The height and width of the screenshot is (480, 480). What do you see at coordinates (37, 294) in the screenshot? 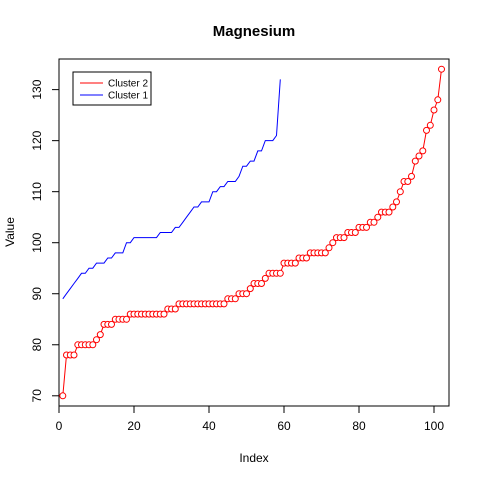
I see `y-tick-label: 90` at bounding box center [37, 294].